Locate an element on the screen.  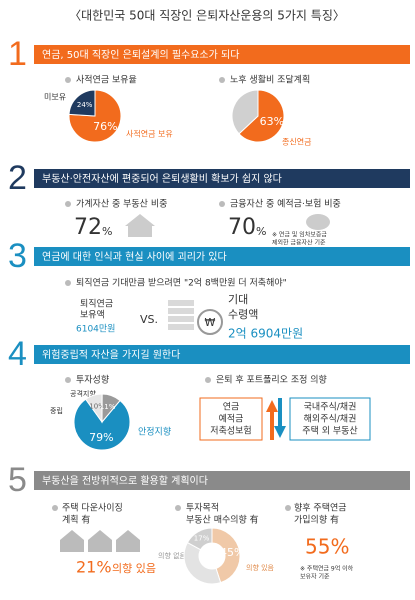
slice-label: 17% is located at coordinates (202, 538).